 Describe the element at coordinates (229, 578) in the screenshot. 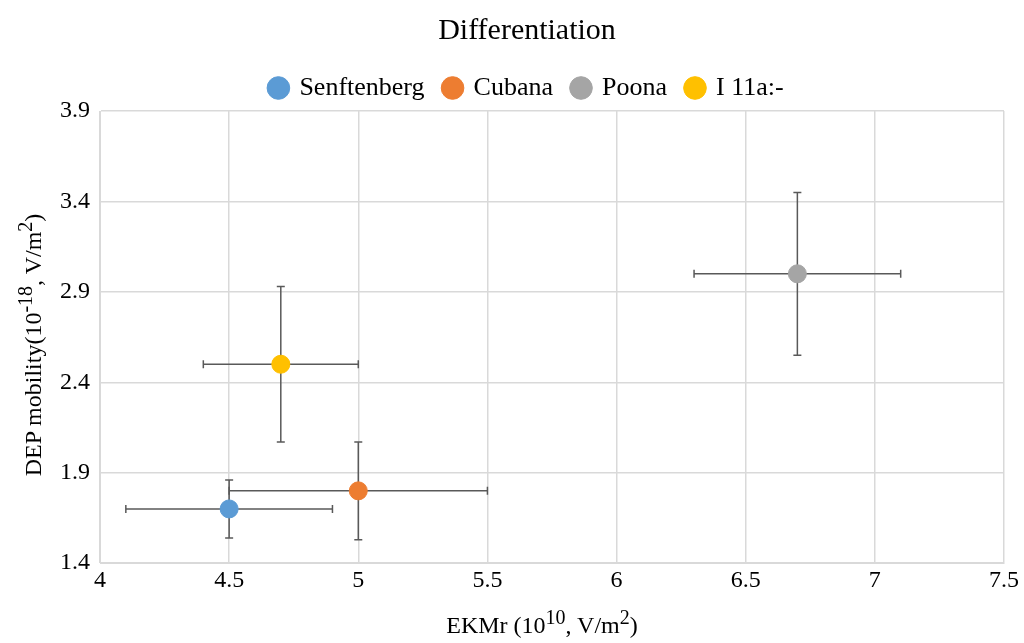

I see `x-tick-label: 4.5` at that location.